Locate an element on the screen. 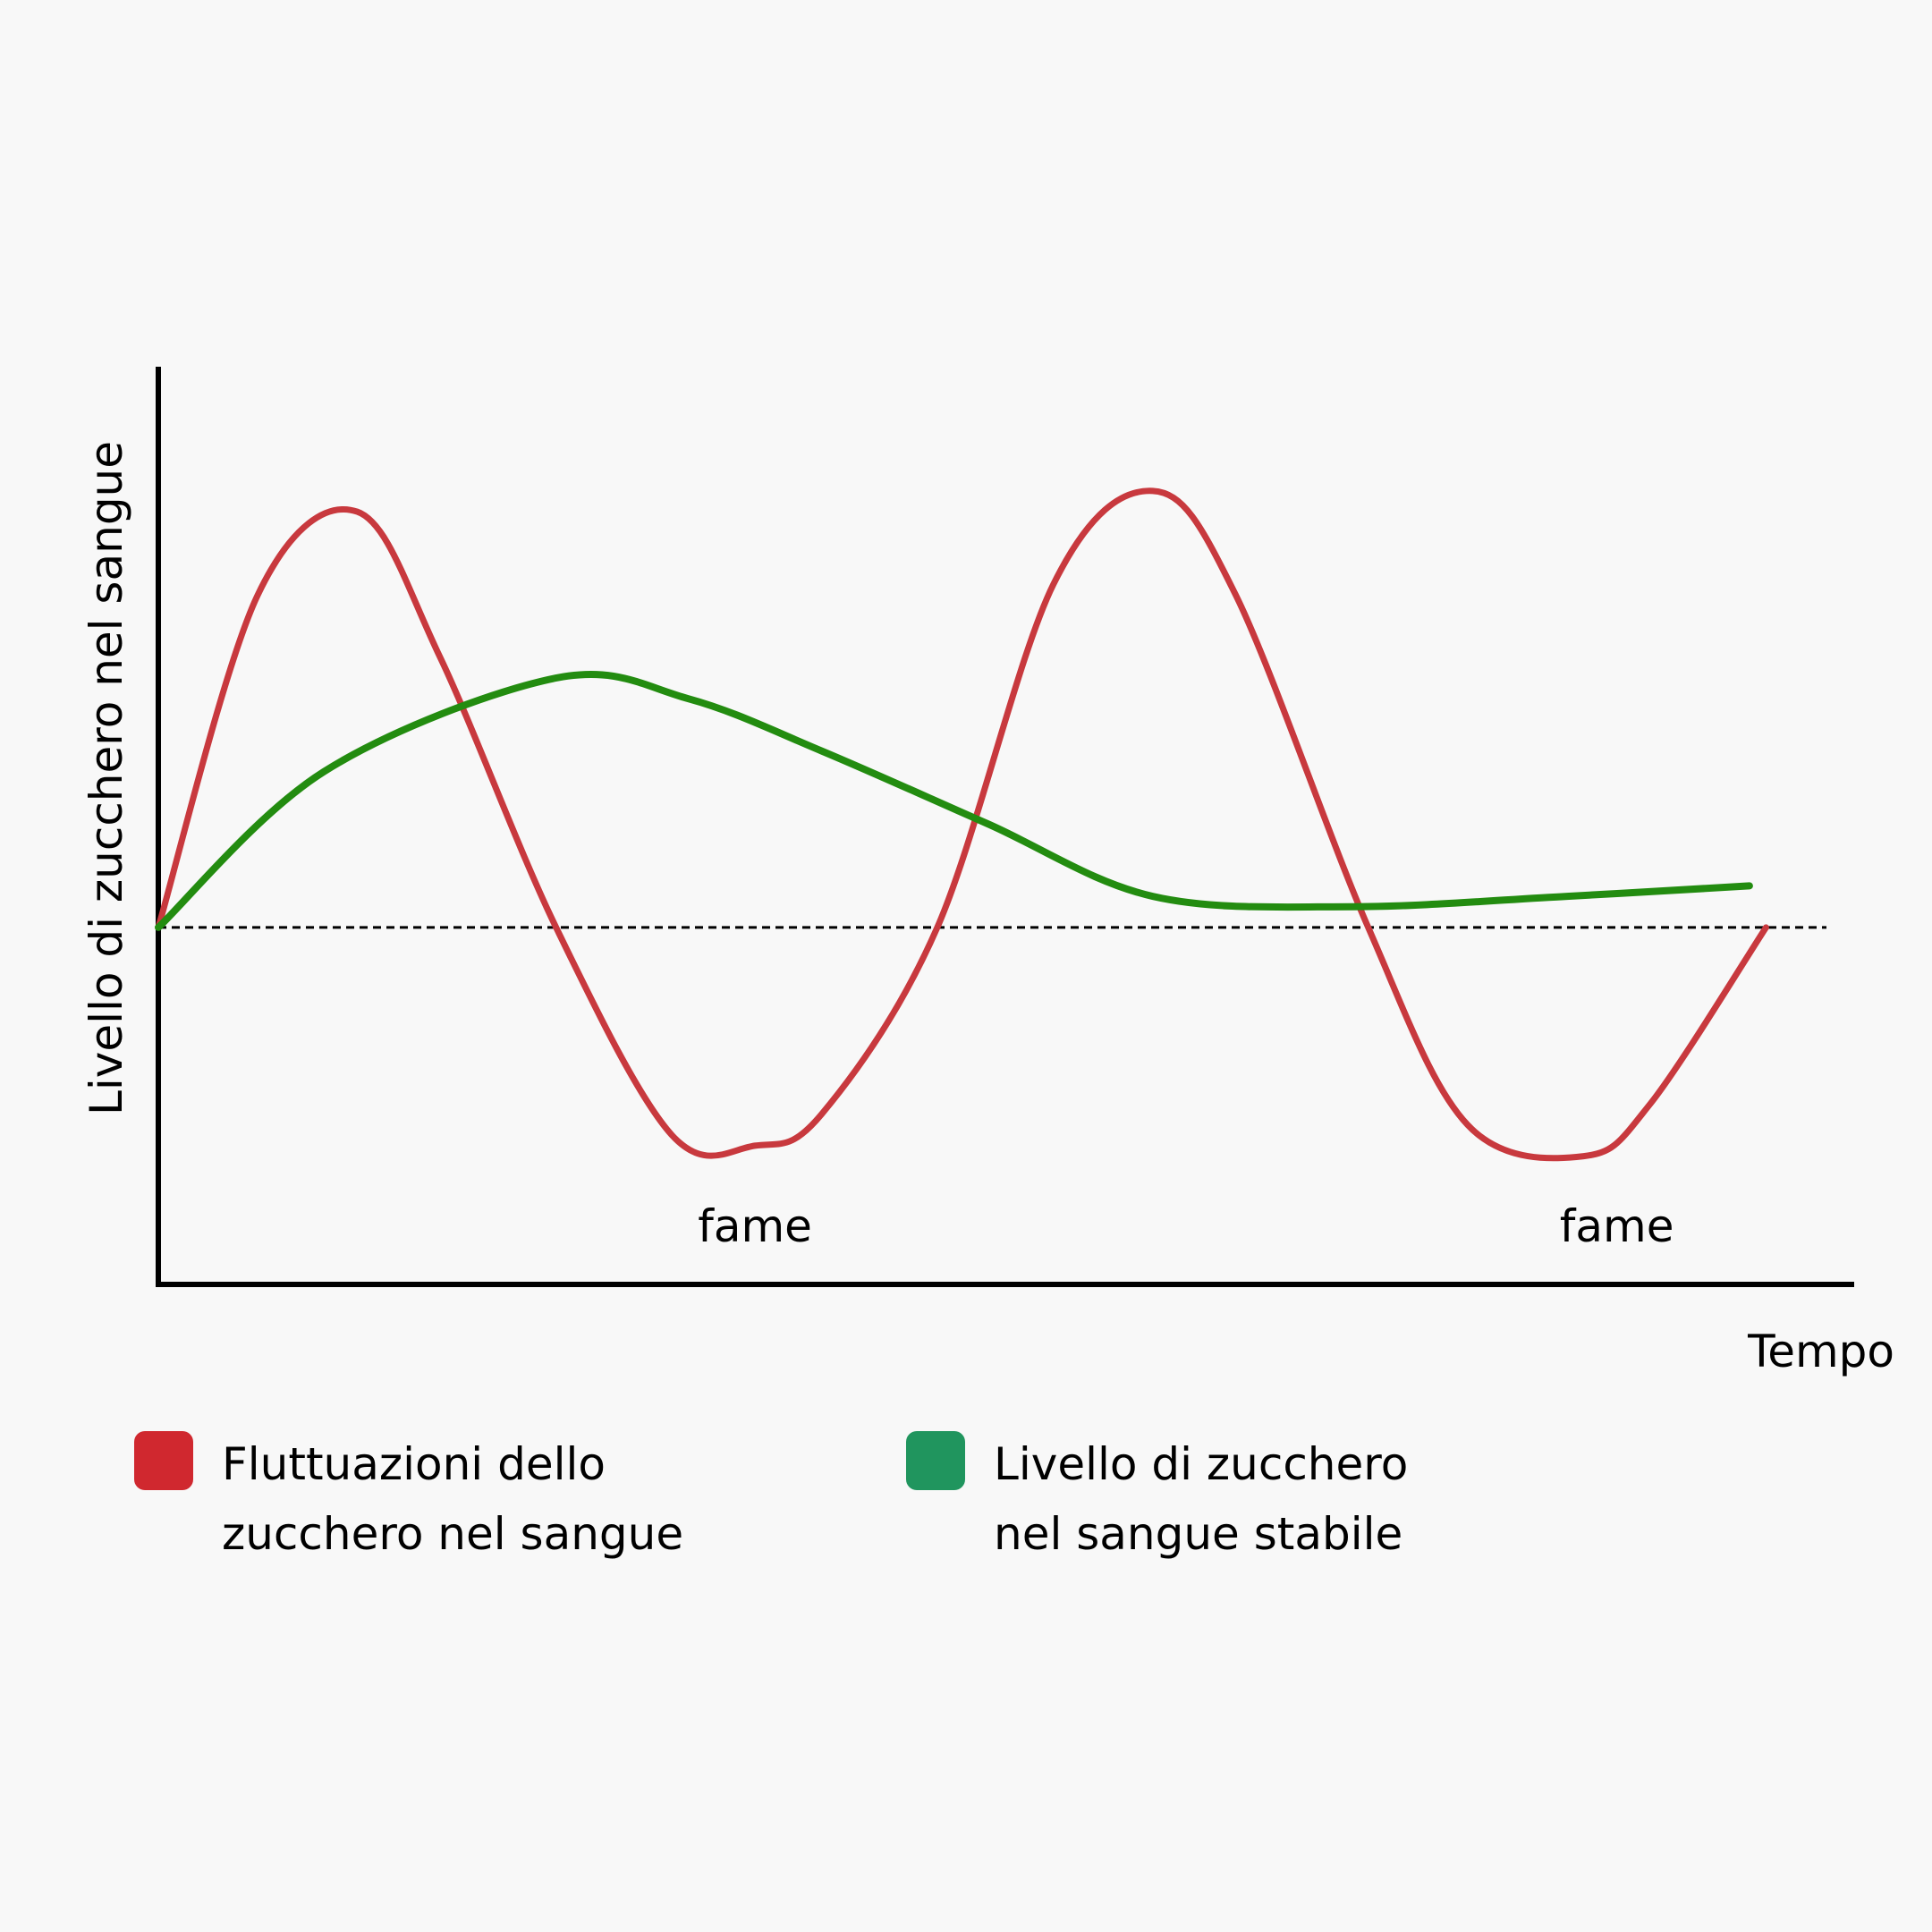 The image size is (1932, 1932). legend-label-line: Fluttuazioni dello is located at coordinates (414, 1464).